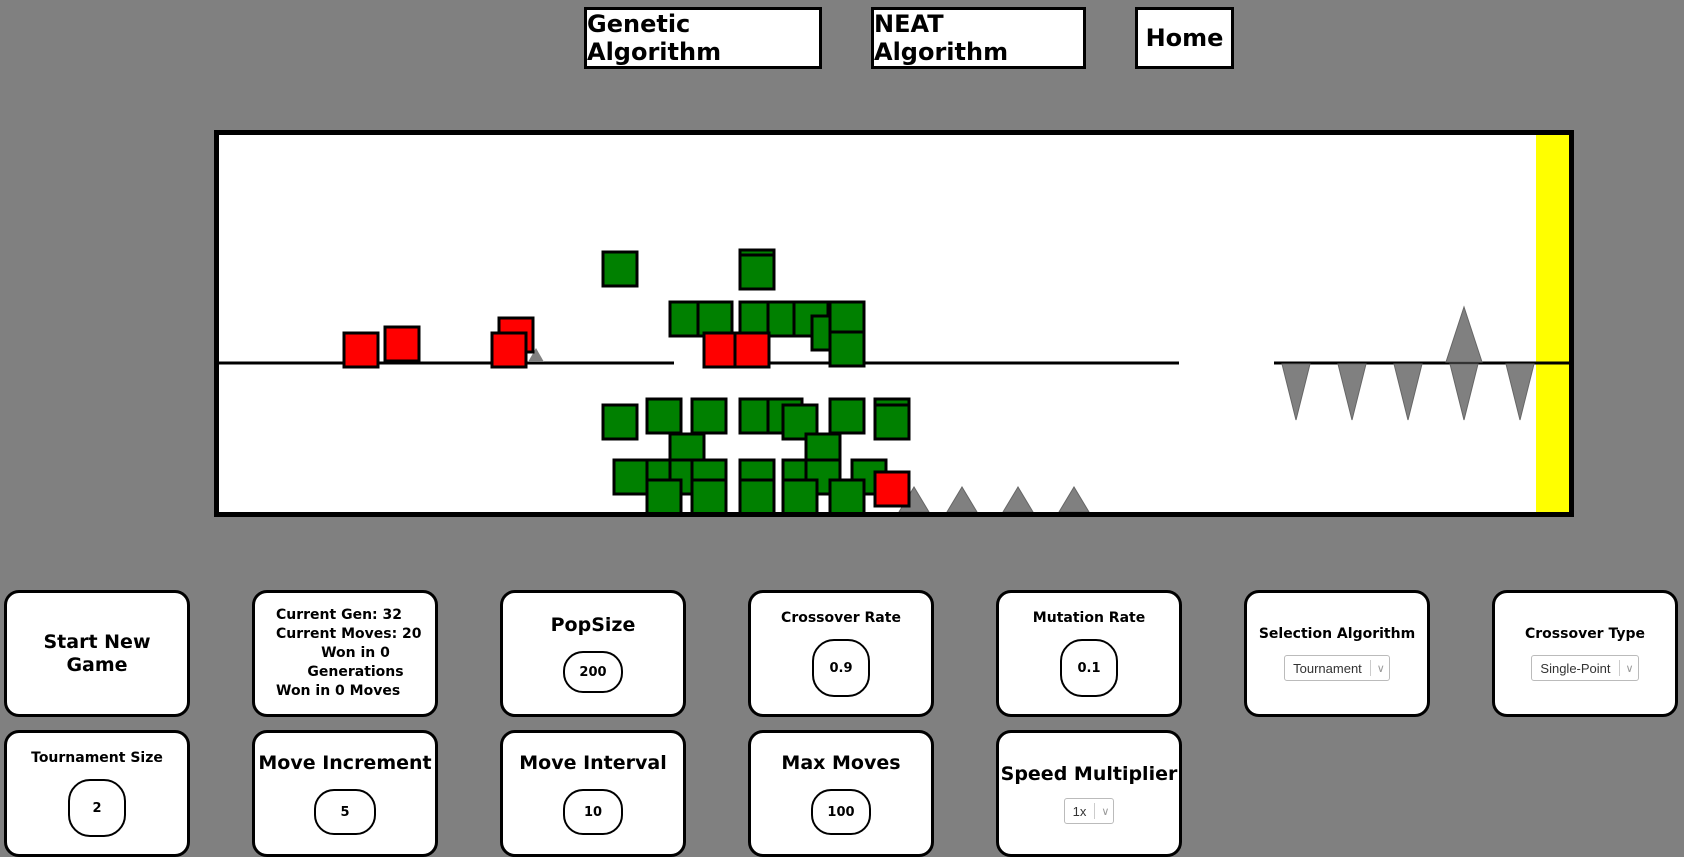 This screenshot has width=1684, height=857. What do you see at coordinates (1337, 634) in the screenshot?
I see `selection-algorithm-label: Selection Algorithm` at bounding box center [1337, 634].